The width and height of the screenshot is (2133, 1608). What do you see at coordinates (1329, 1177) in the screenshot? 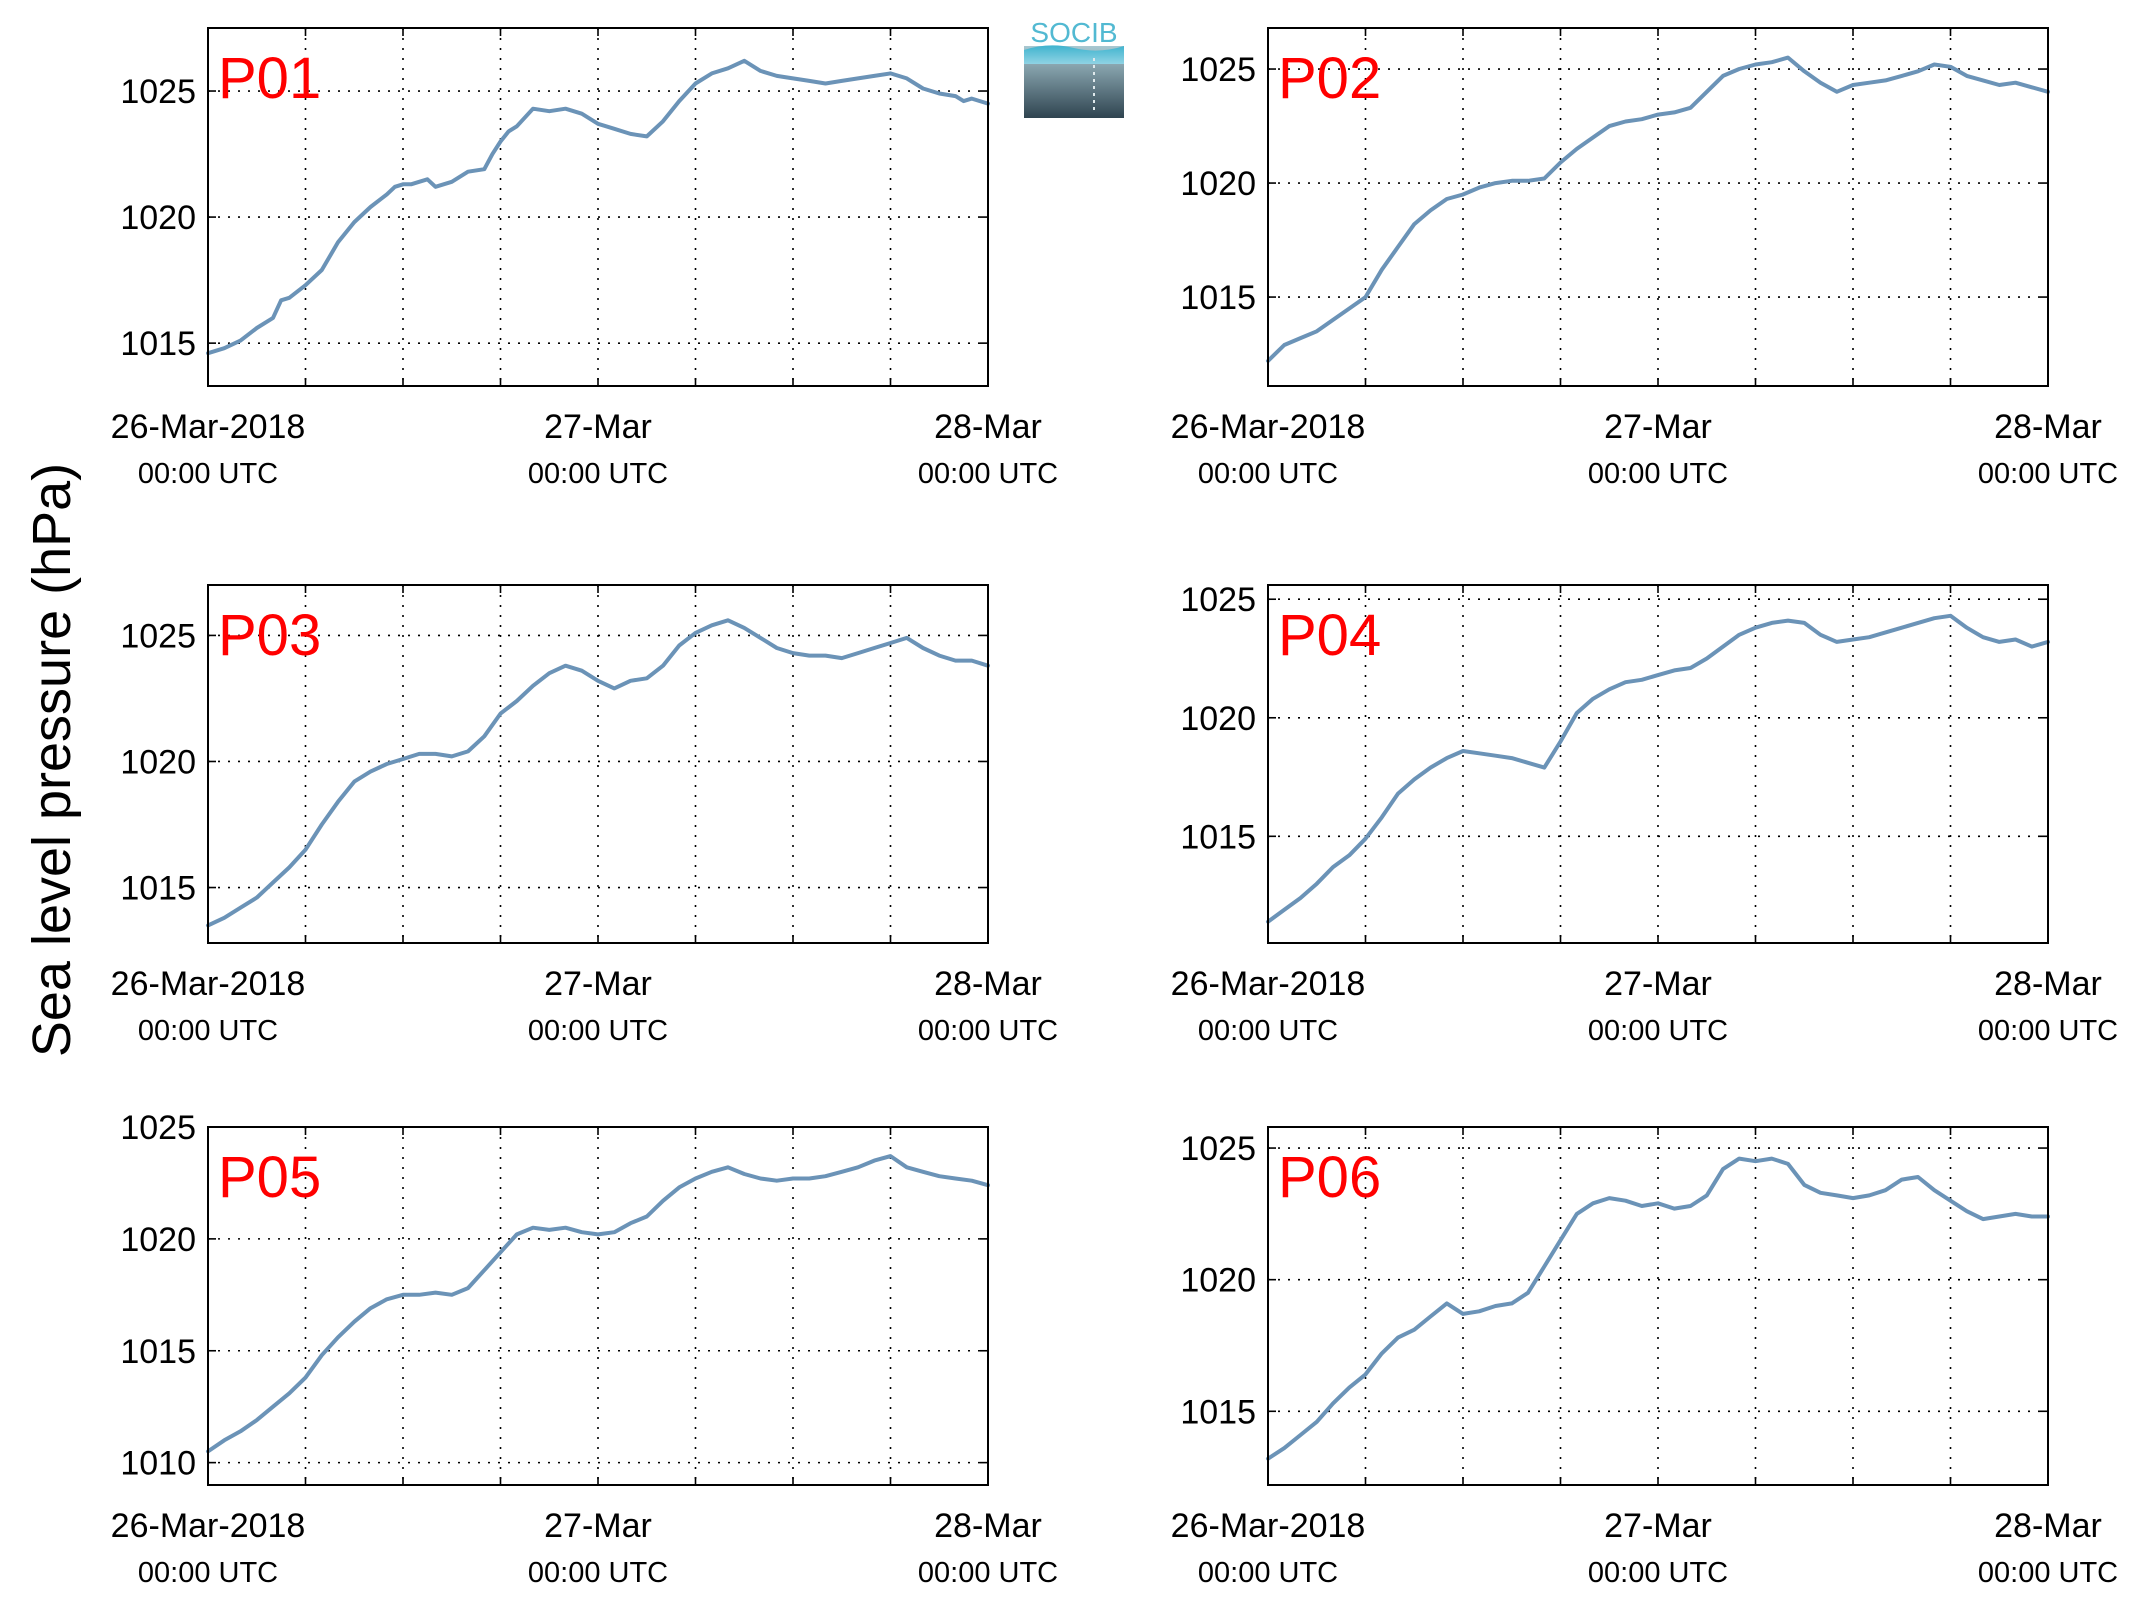
I see `panel-label: P06` at bounding box center [1329, 1177].